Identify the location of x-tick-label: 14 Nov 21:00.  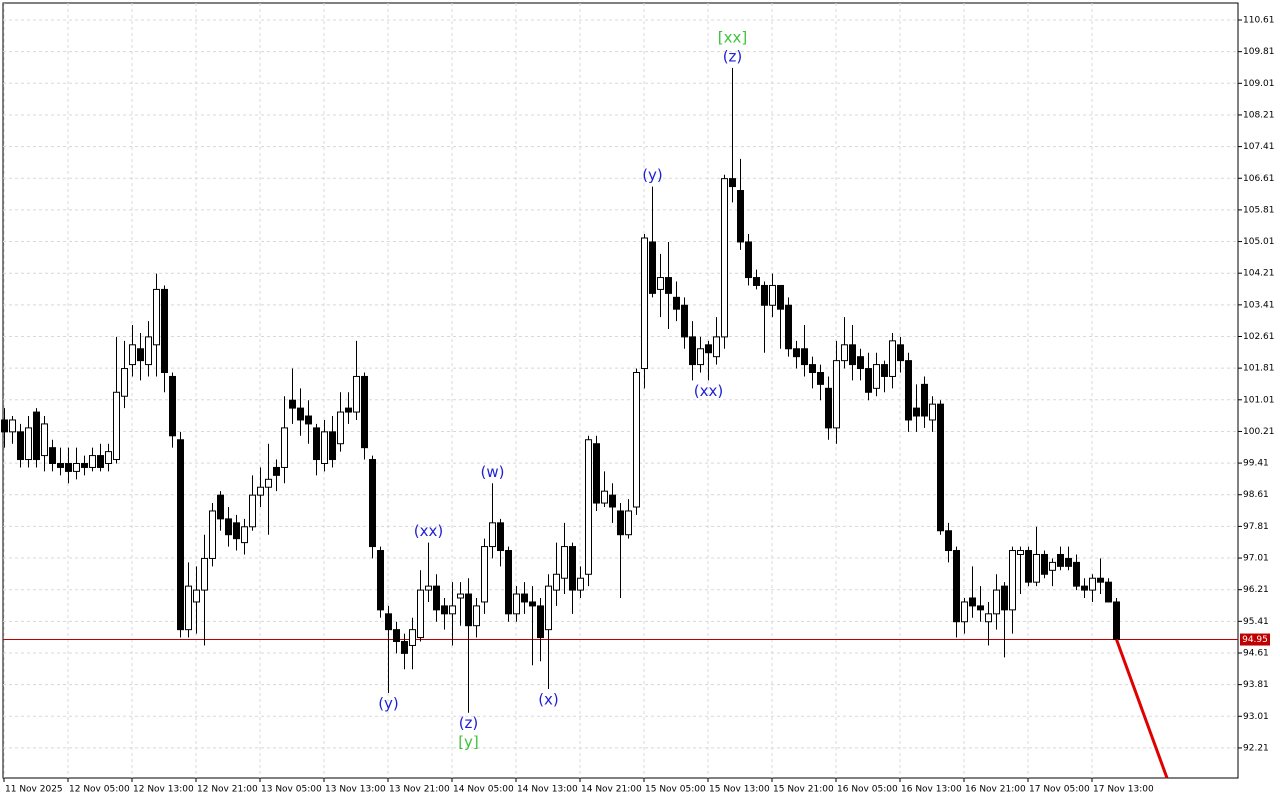
(611, 790).